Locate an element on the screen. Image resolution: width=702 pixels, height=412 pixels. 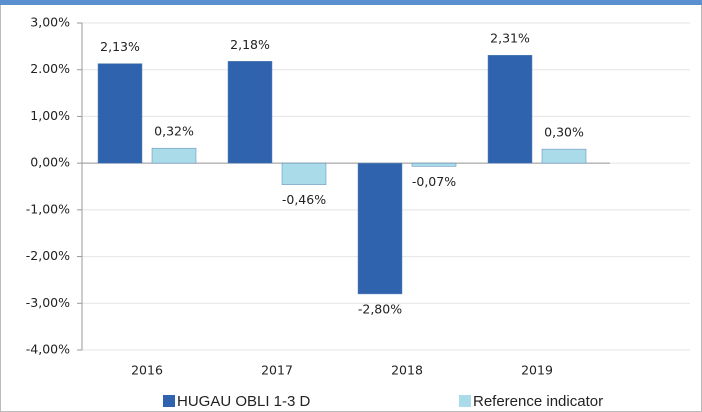
x-tick-label: 2017 is located at coordinates (277, 370).